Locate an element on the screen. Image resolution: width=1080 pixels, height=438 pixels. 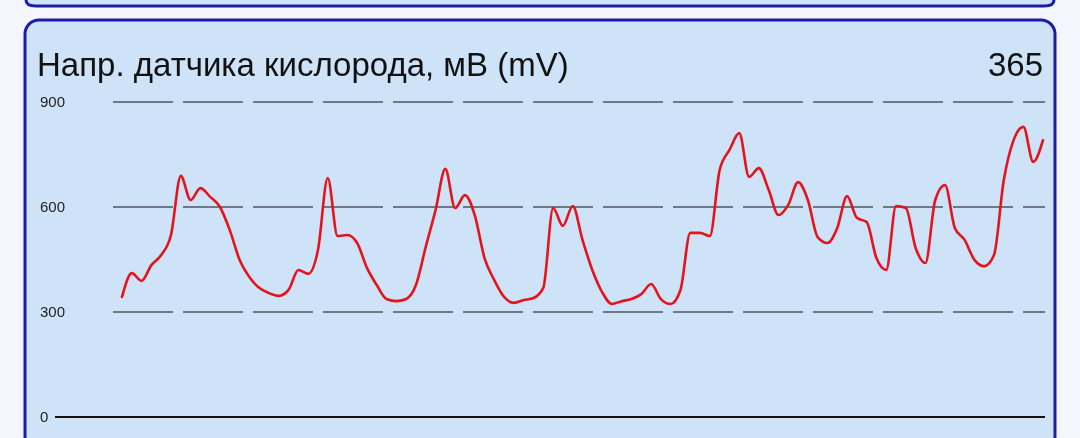
text: 365 is located at coordinates (1015, 64).